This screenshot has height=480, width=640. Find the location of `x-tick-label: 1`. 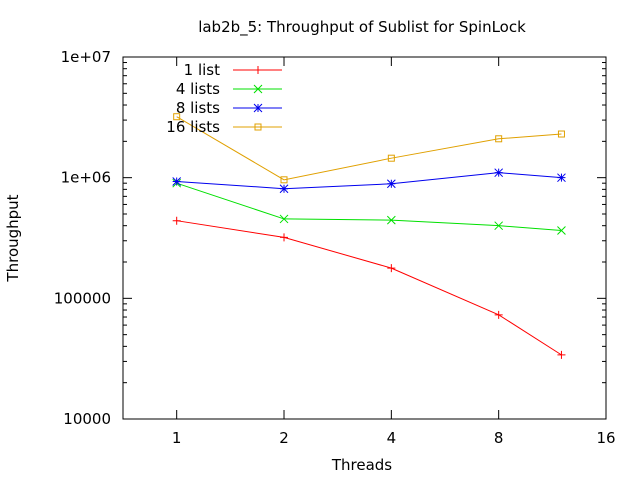

x-tick-label: 1 is located at coordinates (177, 438).